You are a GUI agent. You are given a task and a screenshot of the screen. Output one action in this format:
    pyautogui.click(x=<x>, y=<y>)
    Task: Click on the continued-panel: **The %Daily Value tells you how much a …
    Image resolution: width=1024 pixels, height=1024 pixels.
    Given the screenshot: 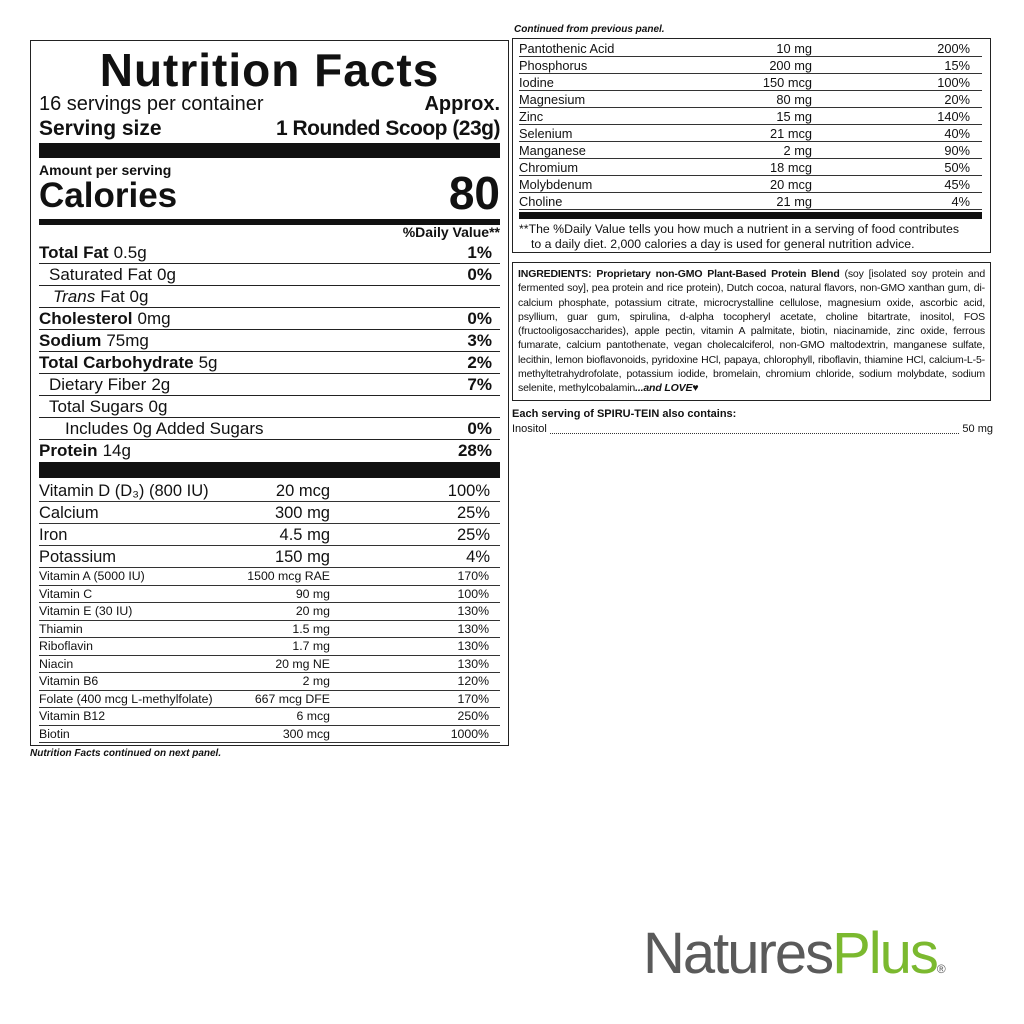 What is the action you would take?
    pyautogui.click(x=751, y=145)
    